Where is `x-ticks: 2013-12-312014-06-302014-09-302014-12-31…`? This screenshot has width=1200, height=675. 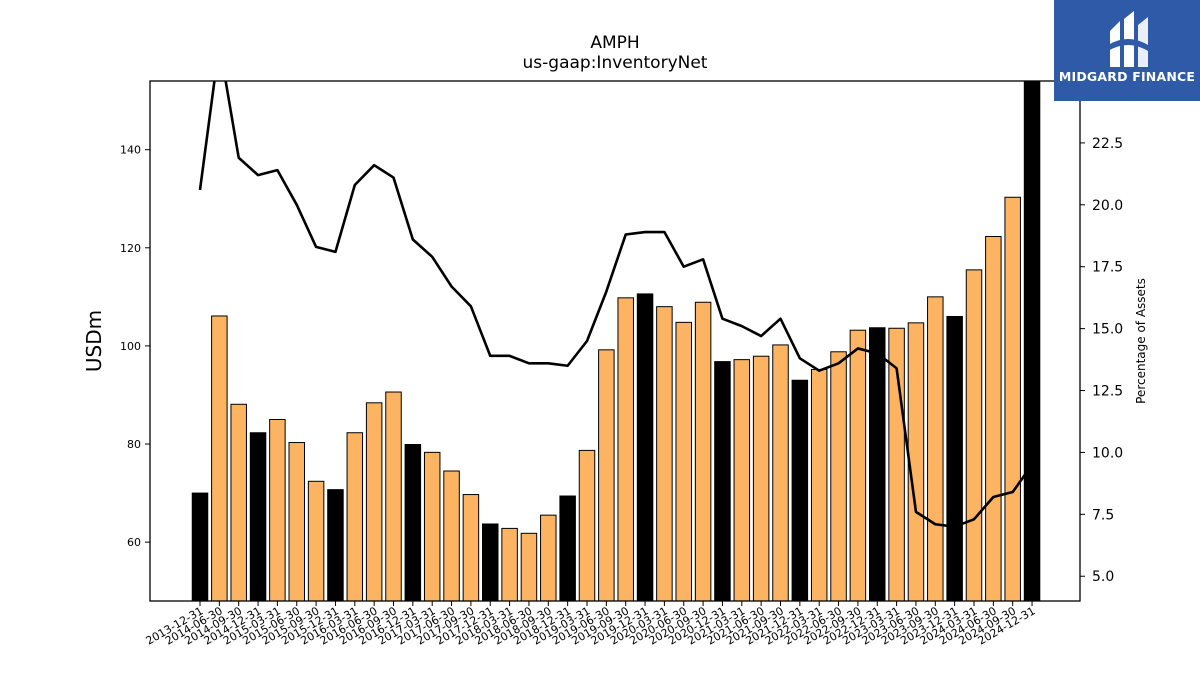 x-ticks: 2013-12-312014-06-302014-09-302014-12-31… is located at coordinates (591, 624).